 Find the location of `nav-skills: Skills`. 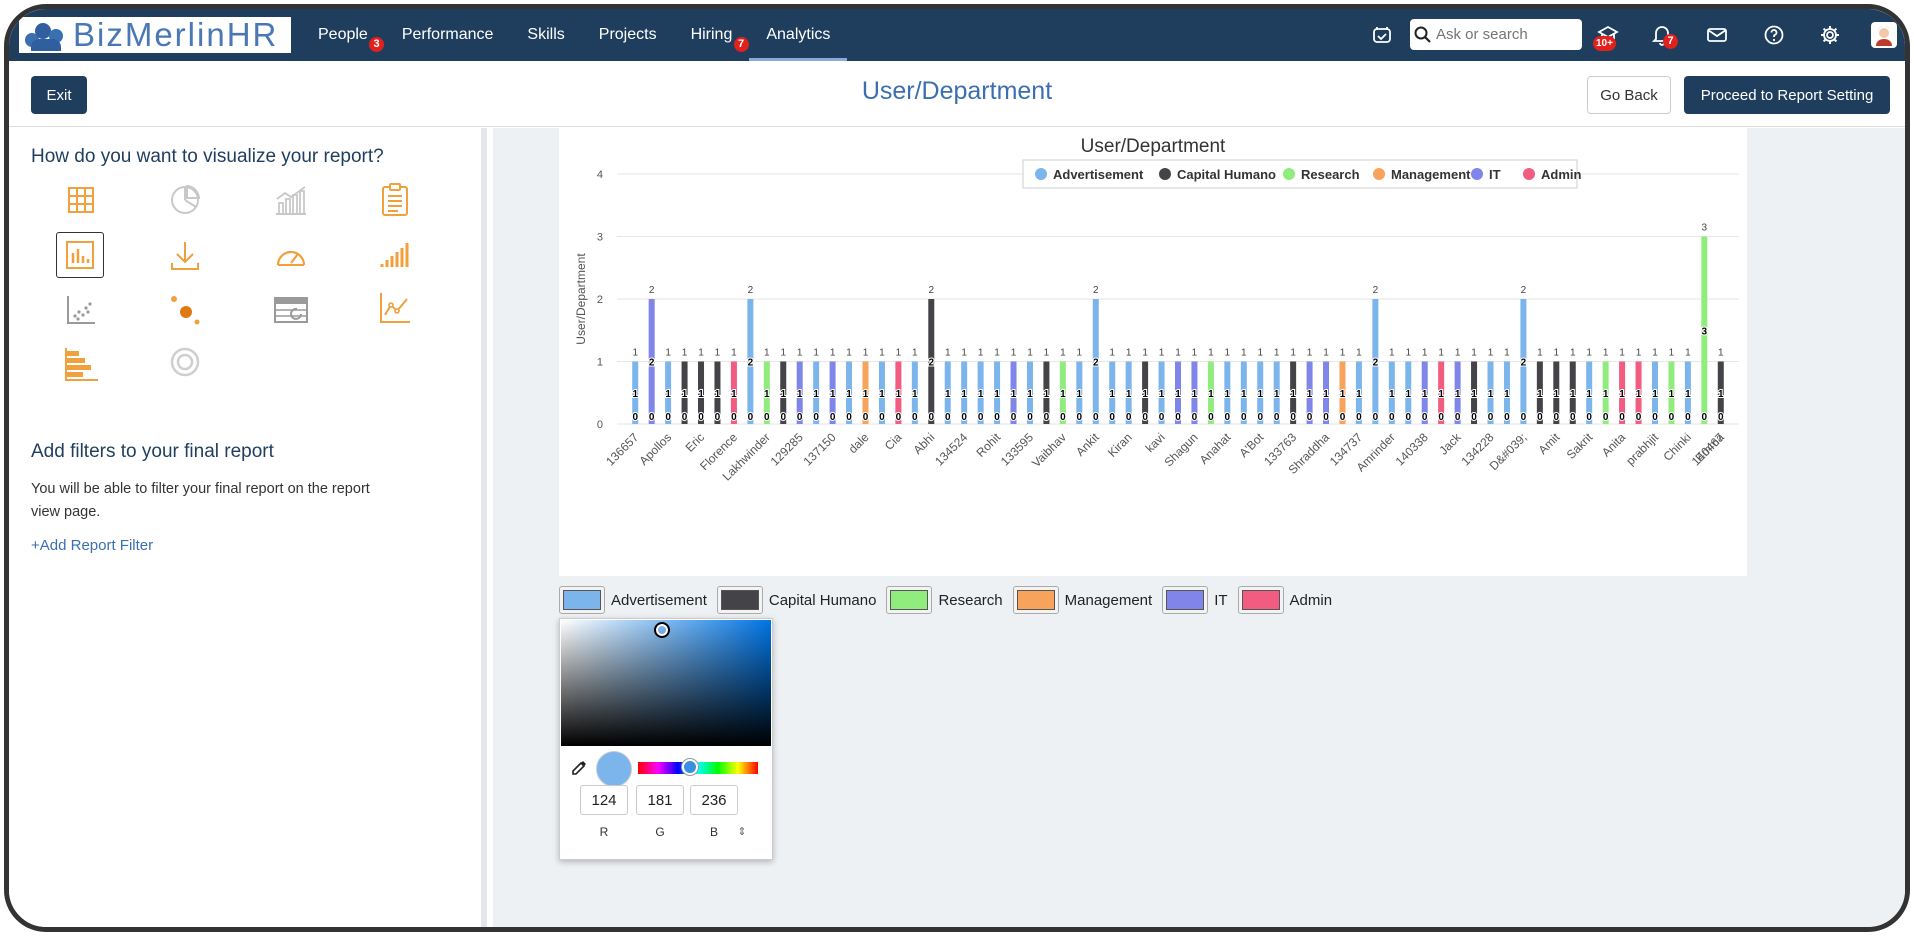

nav-skills: Skills is located at coordinates (545, 35).